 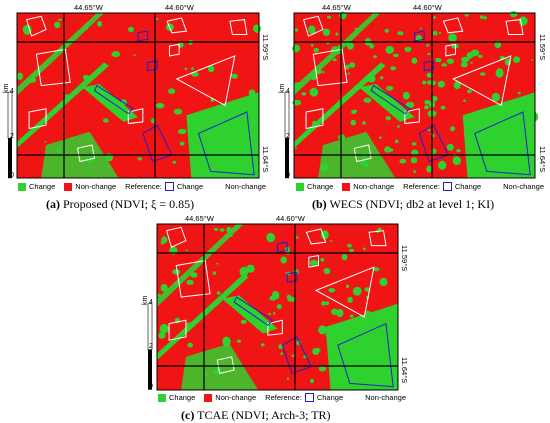 I want to click on legend-change: Change, so click(x=320, y=186).